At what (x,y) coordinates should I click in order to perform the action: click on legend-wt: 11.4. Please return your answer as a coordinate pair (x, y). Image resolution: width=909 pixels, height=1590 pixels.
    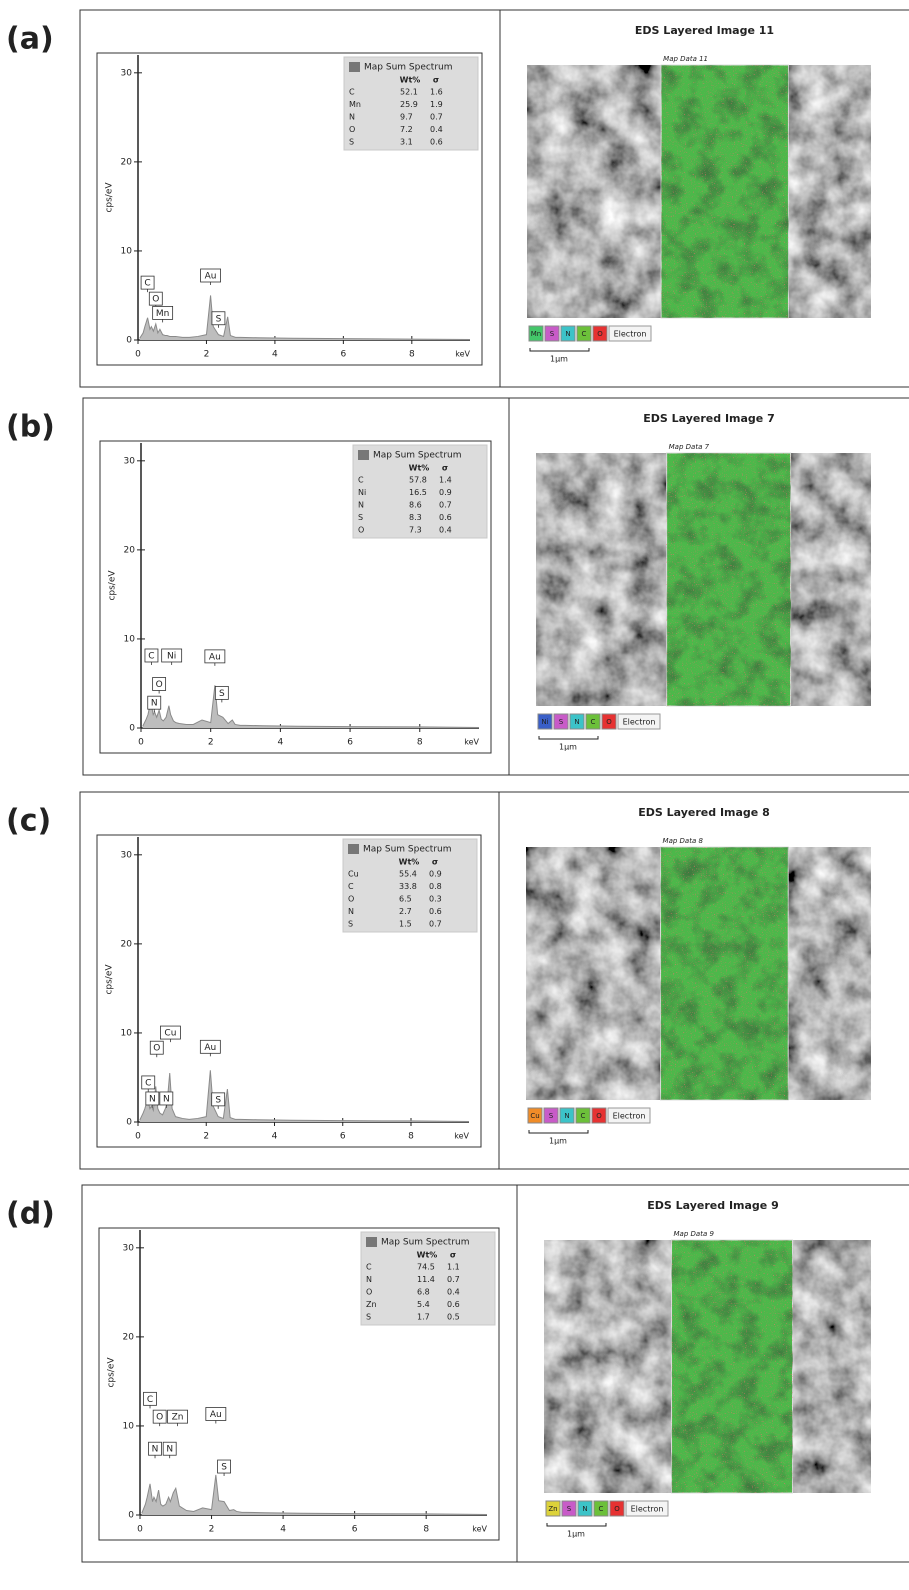
    Looking at the image, I should click on (426, 1279).